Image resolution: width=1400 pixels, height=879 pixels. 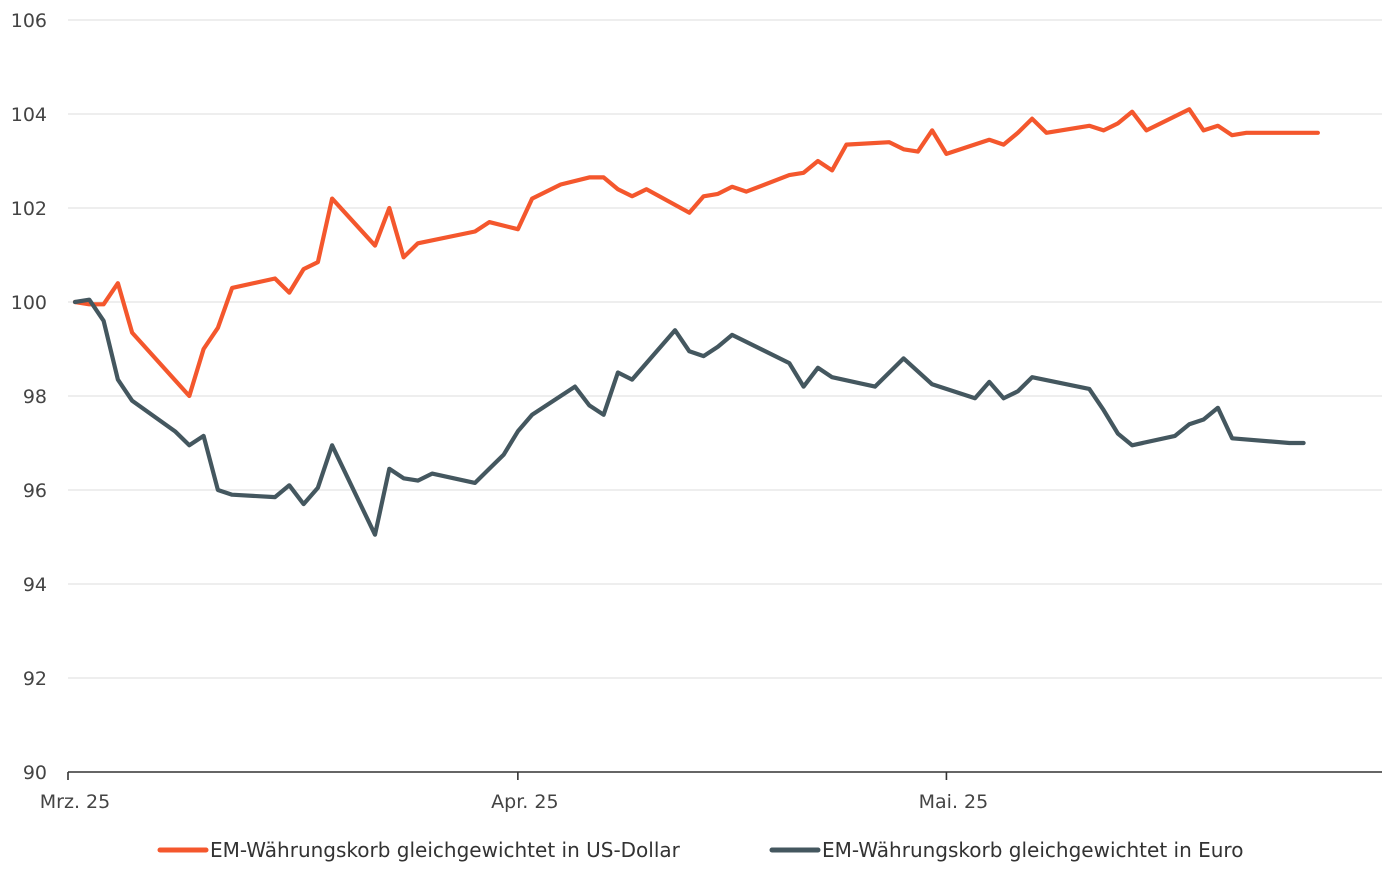 I want to click on y-tick-label: 94, so click(x=35, y=585).